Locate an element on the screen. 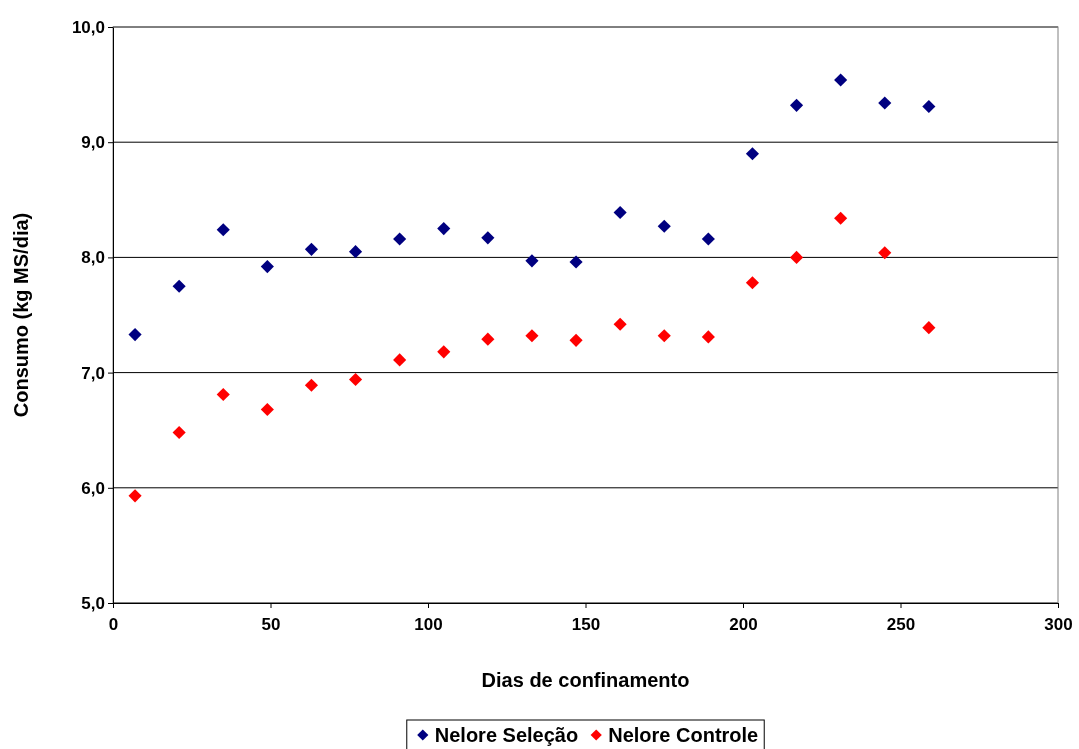 The width and height of the screenshot is (1079, 749). x-tick-label: 100 is located at coordinates (428, 624).